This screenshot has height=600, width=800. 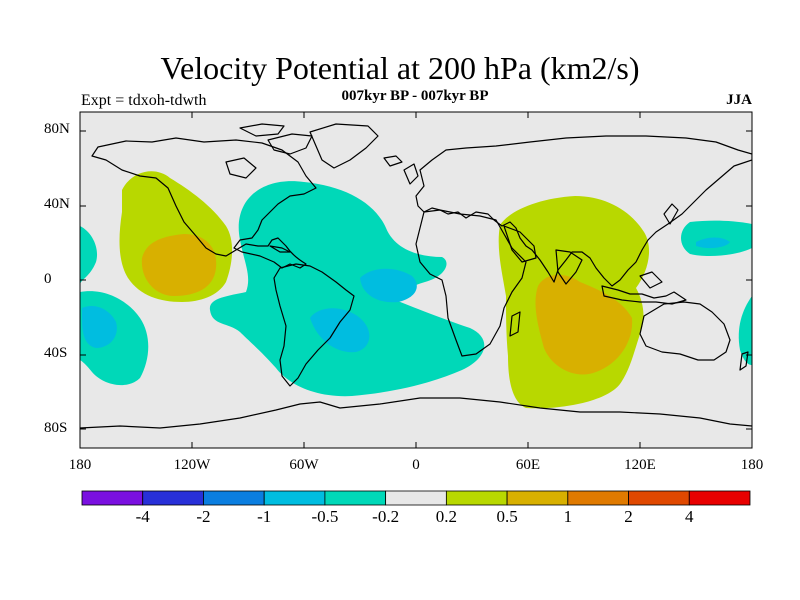 I want to click on colorbar-label: -2, so click(x=203, y=516).